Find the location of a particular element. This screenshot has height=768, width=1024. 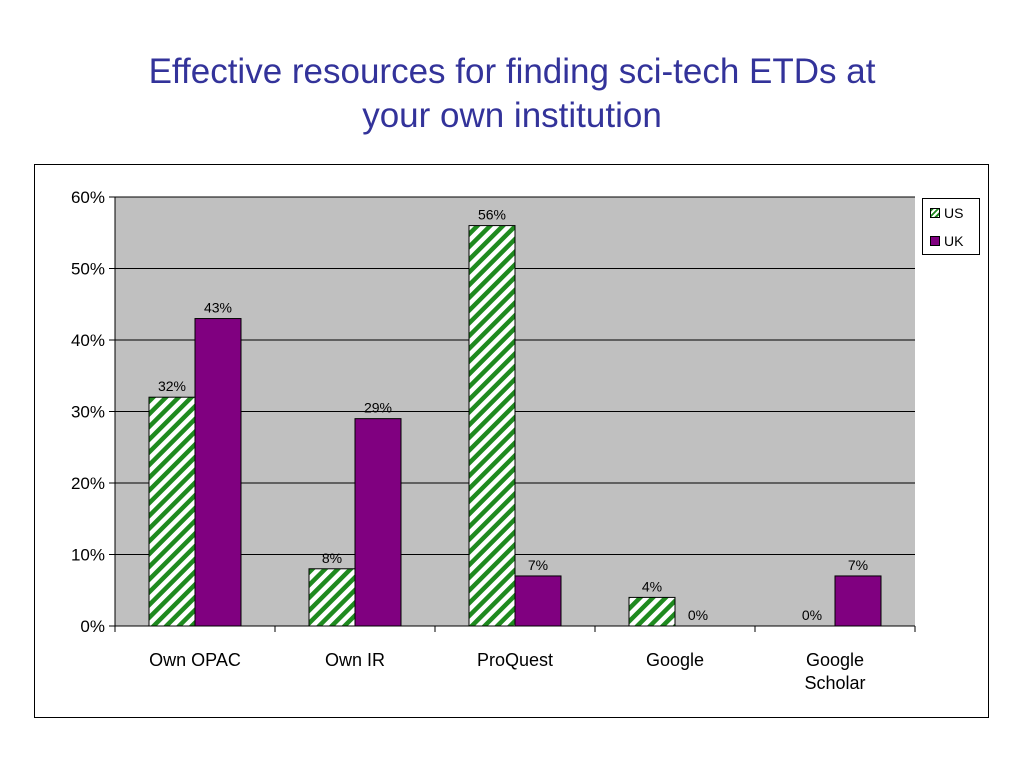

y-tick-label: 0% is located at coordinates (92, 626).